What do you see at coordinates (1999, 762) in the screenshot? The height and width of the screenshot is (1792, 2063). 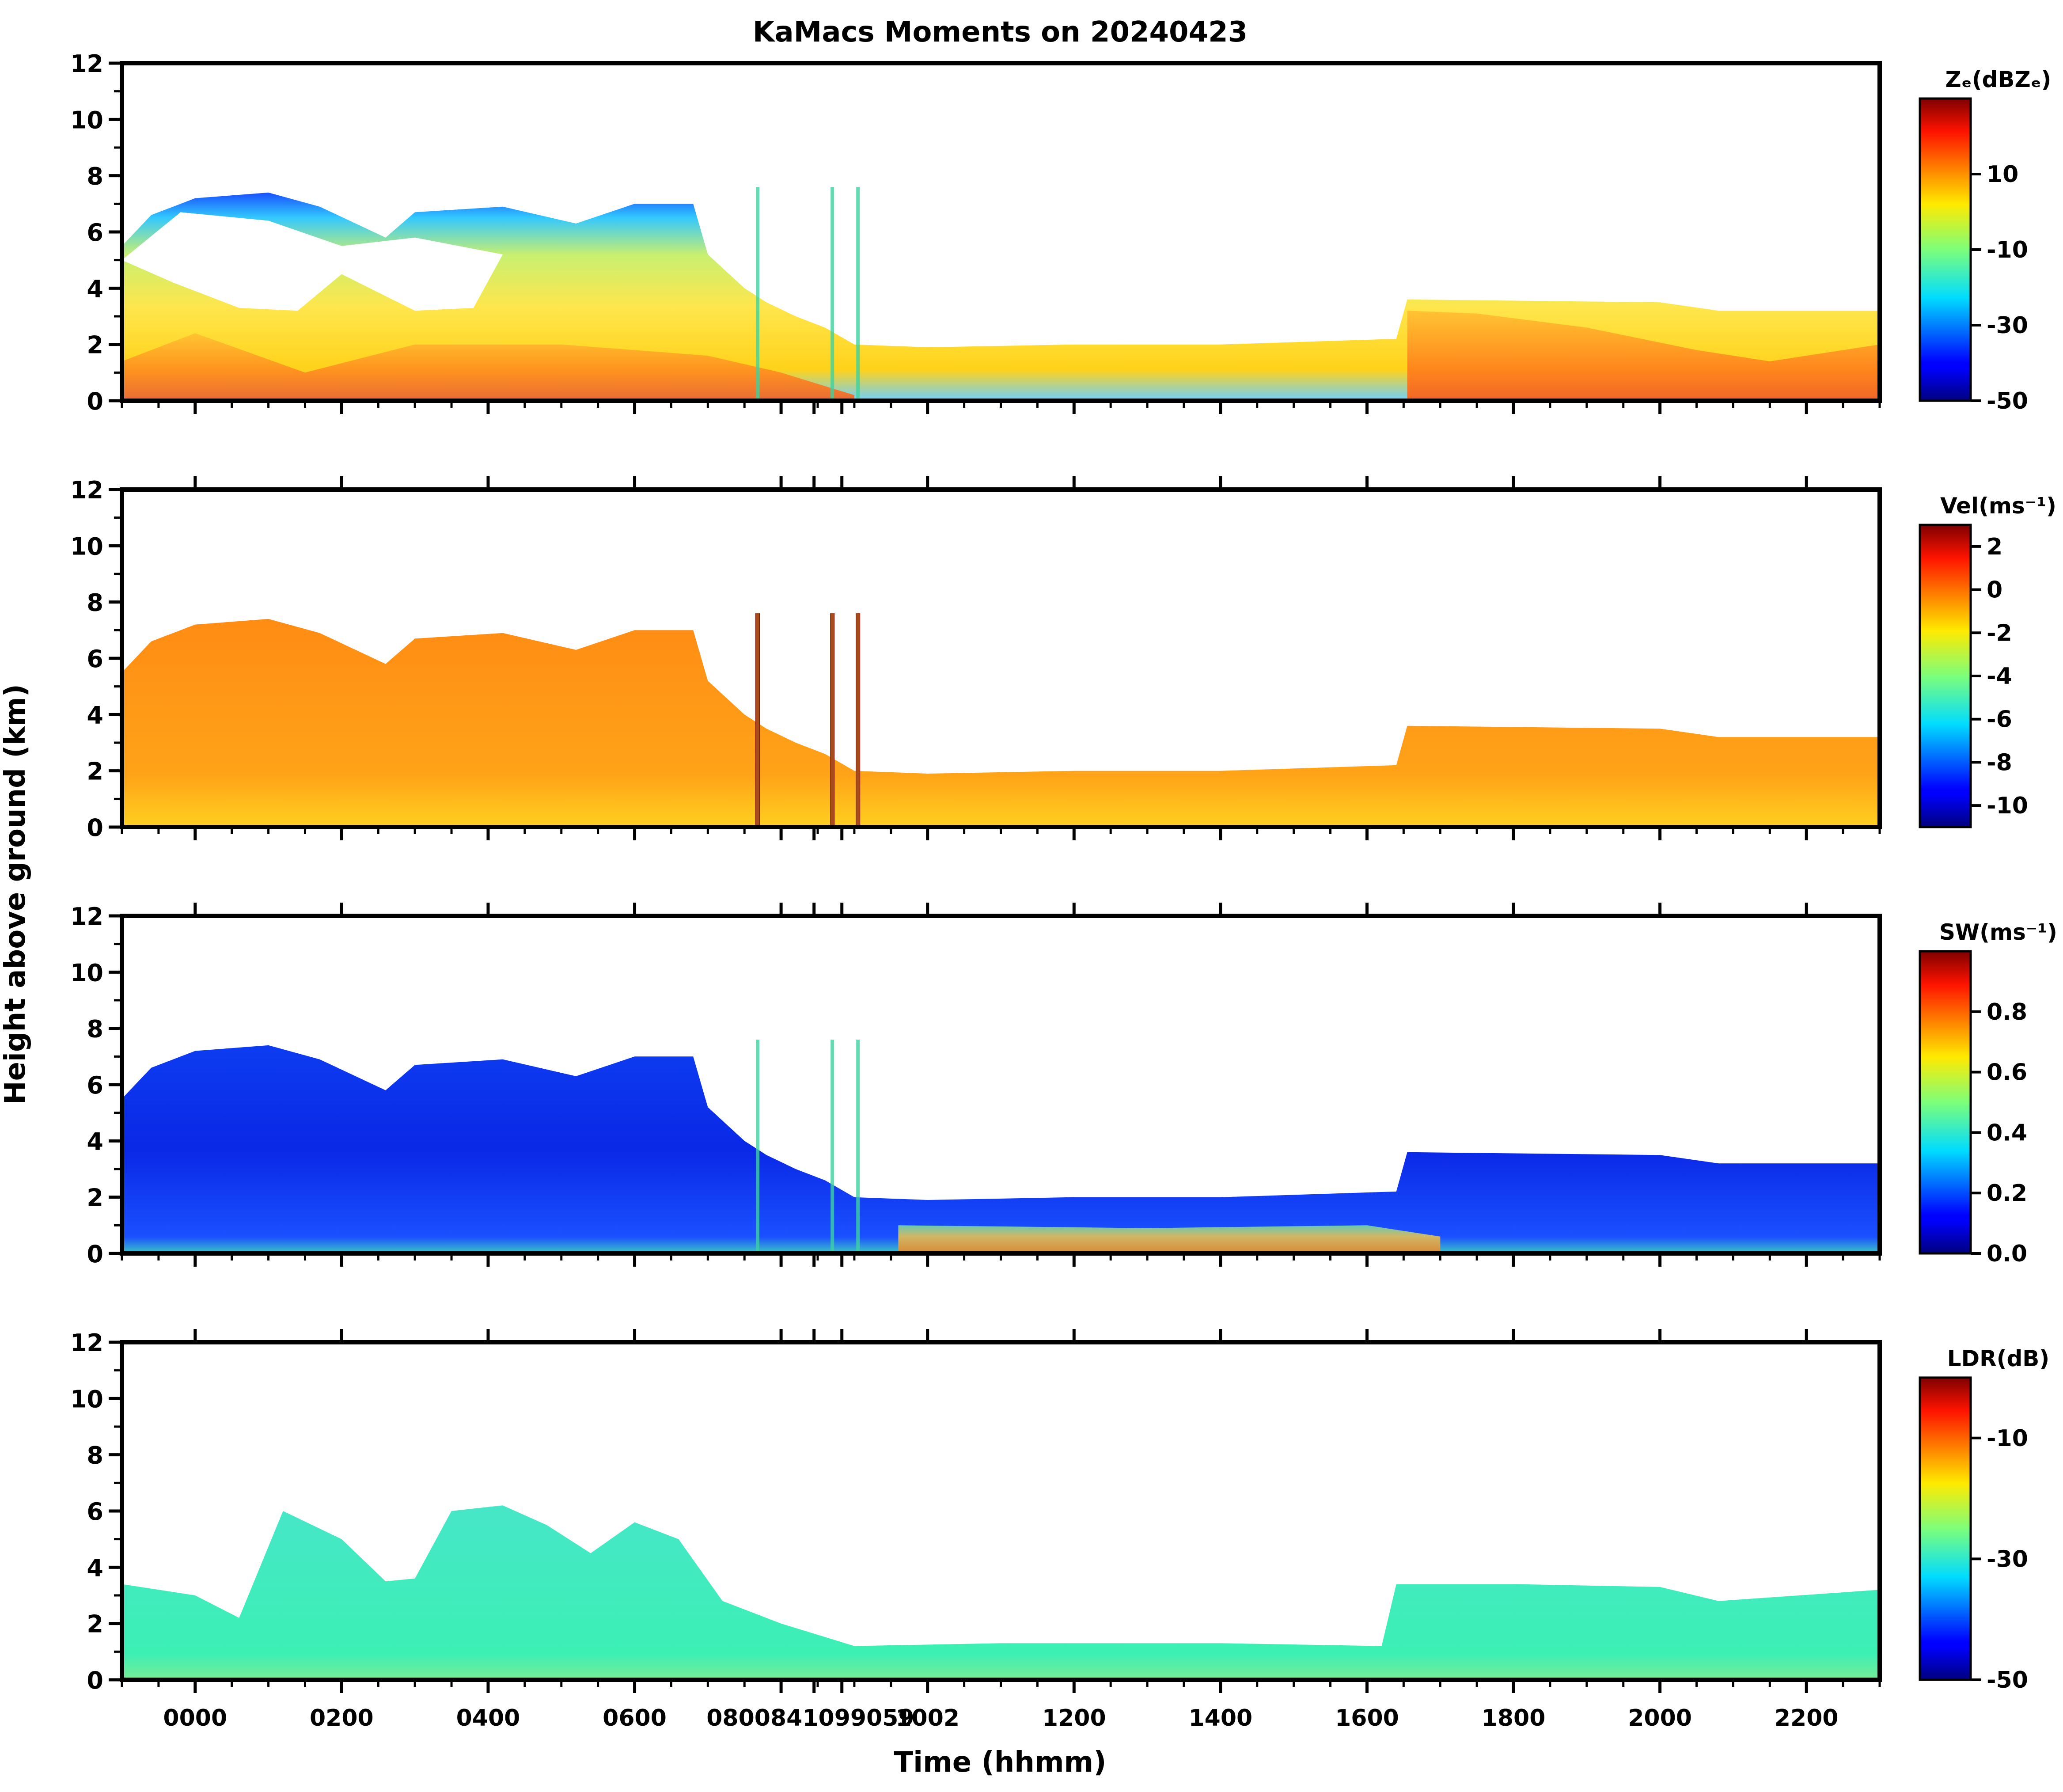 I see `colorbar-tick-label: -8` at bounding box center [1999, 762].